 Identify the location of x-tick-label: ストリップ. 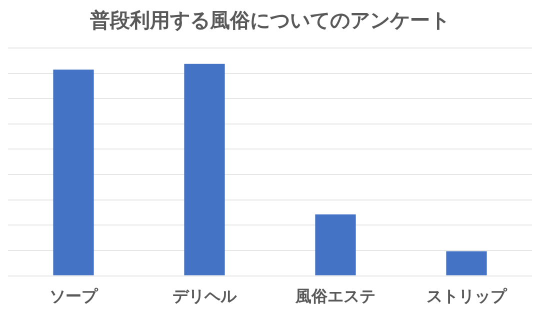
(467, 296).